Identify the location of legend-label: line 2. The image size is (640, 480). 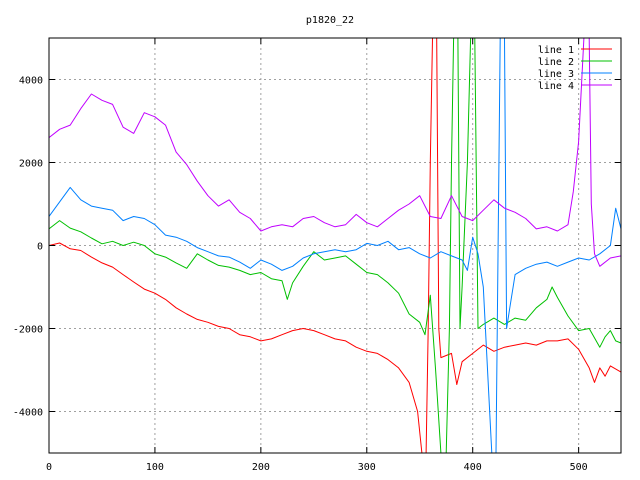
(556, 62).